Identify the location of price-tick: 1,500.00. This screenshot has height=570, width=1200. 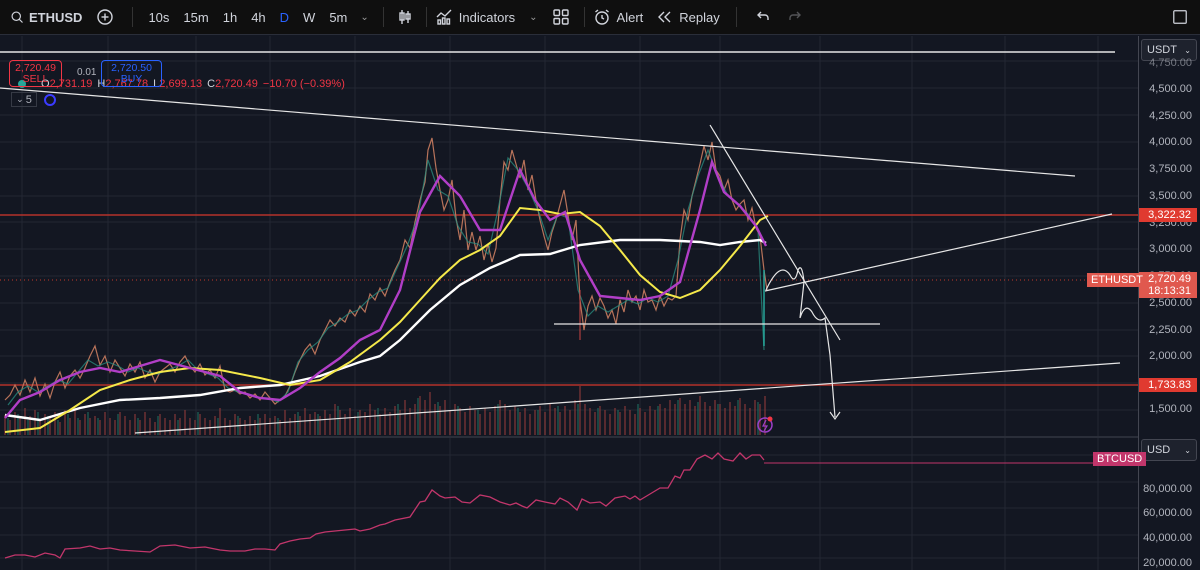
(1170, 409).